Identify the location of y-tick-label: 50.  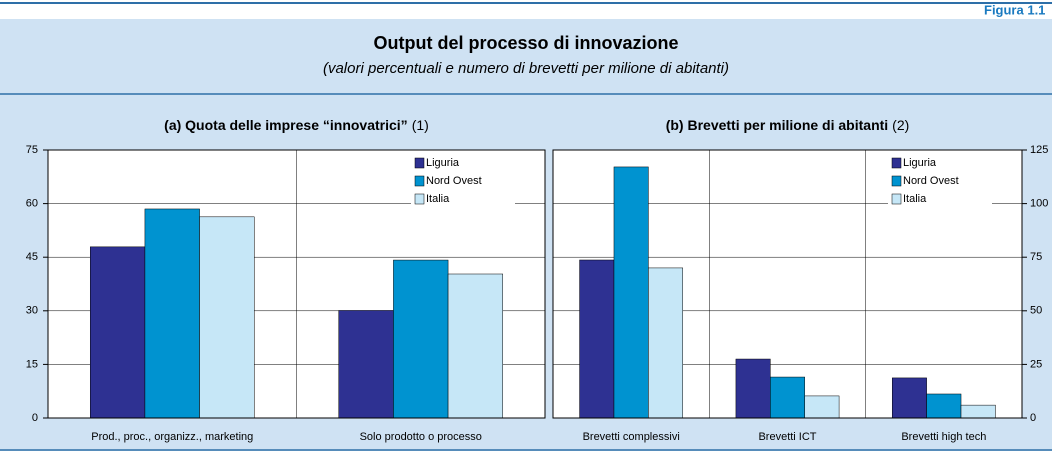
(1036, 311).